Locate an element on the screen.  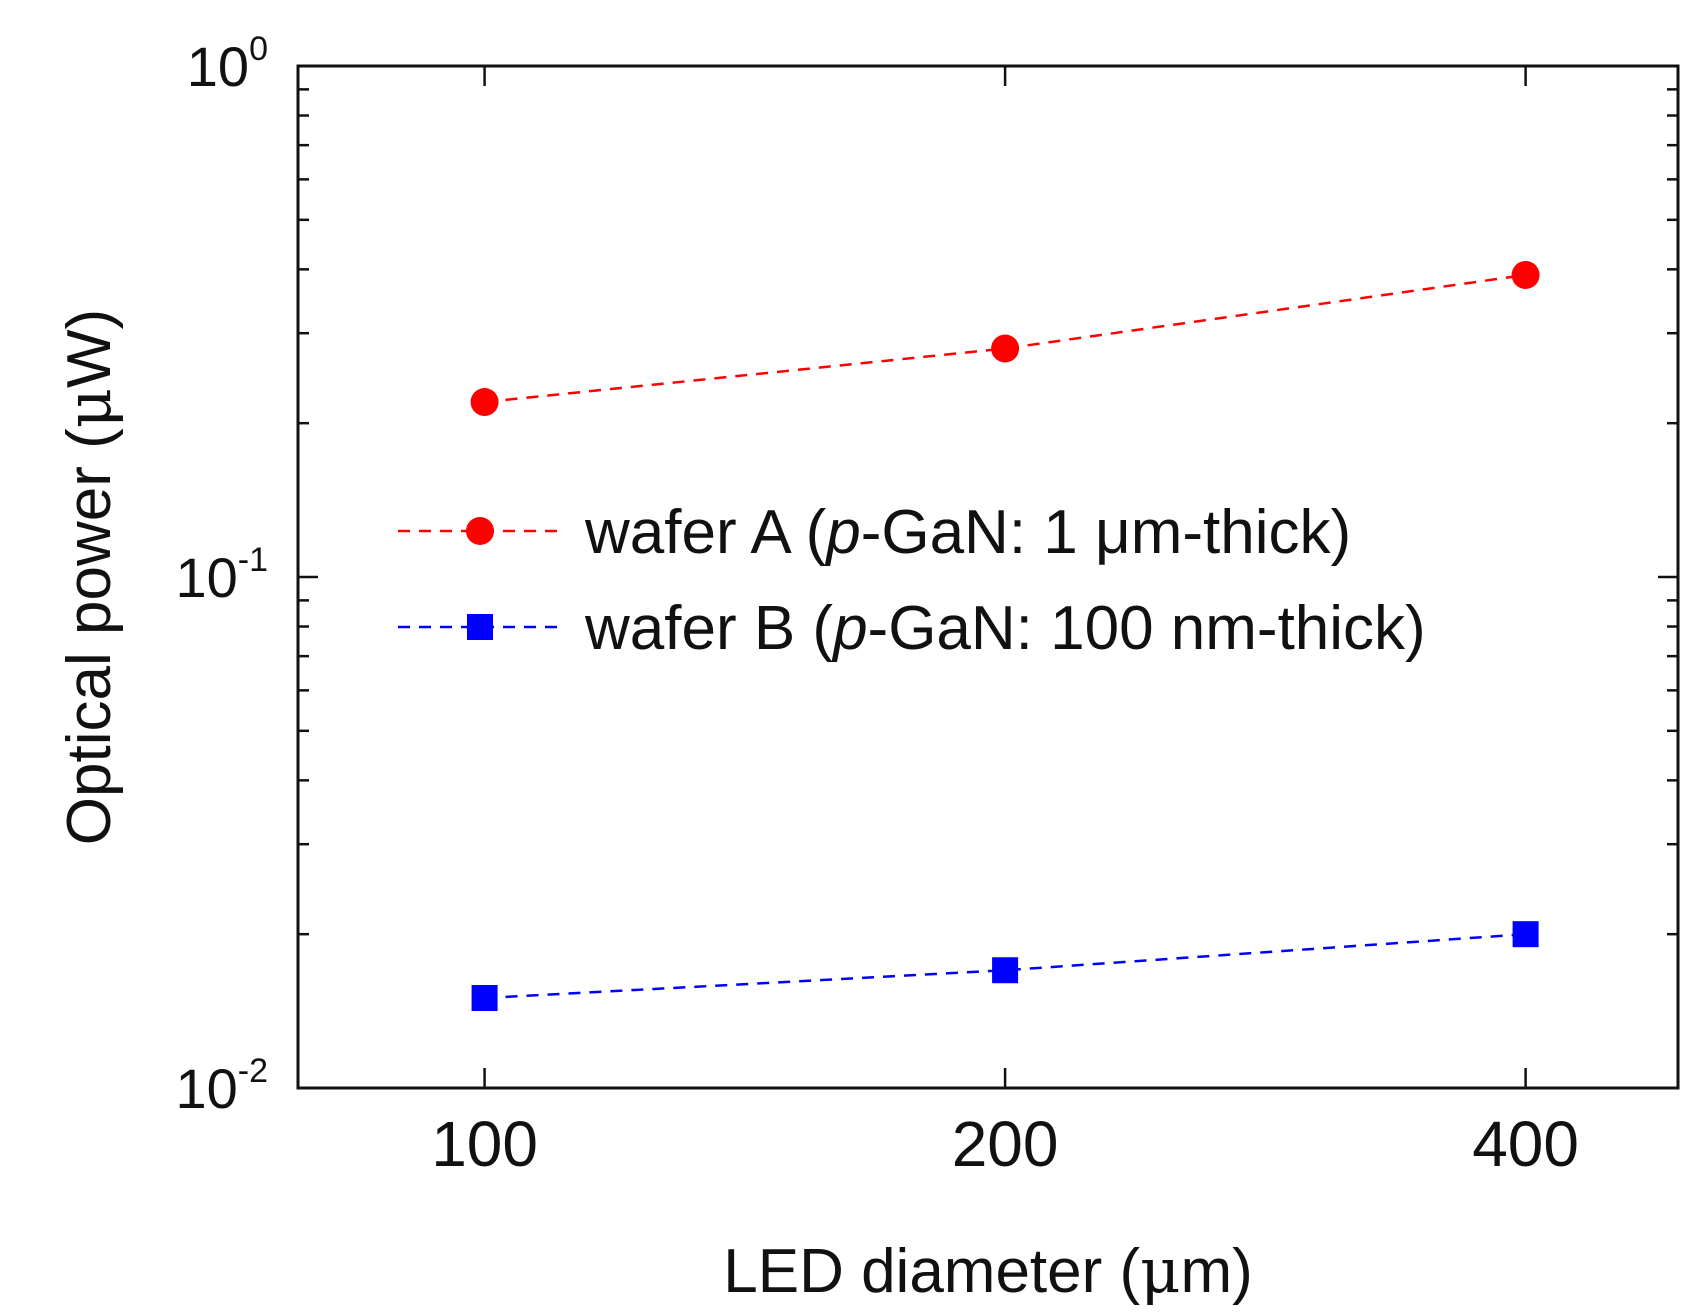
y-tick-label: 10⁰ is located at coordinates (227, 64).